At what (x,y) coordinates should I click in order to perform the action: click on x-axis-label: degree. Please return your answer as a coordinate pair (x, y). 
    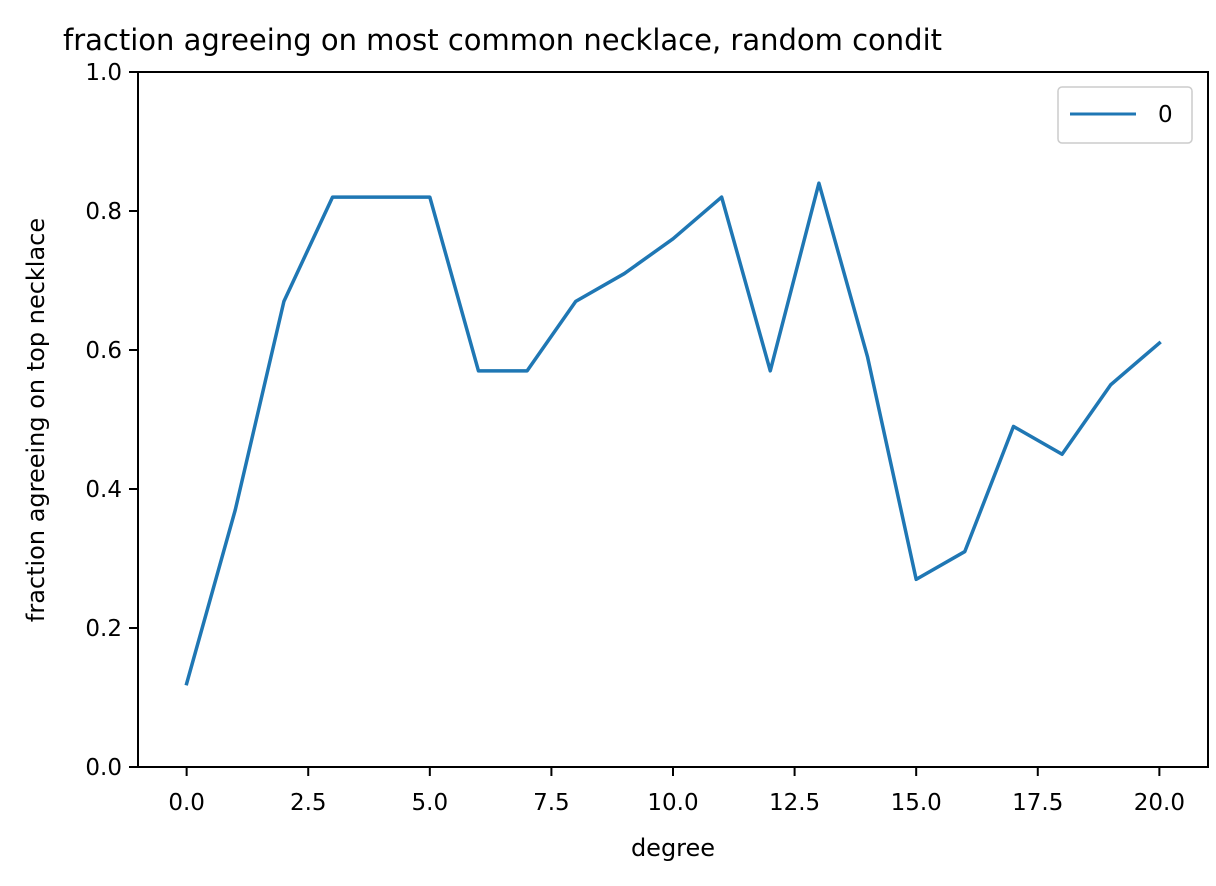
    Looking at the image, I should click on (673, 848).